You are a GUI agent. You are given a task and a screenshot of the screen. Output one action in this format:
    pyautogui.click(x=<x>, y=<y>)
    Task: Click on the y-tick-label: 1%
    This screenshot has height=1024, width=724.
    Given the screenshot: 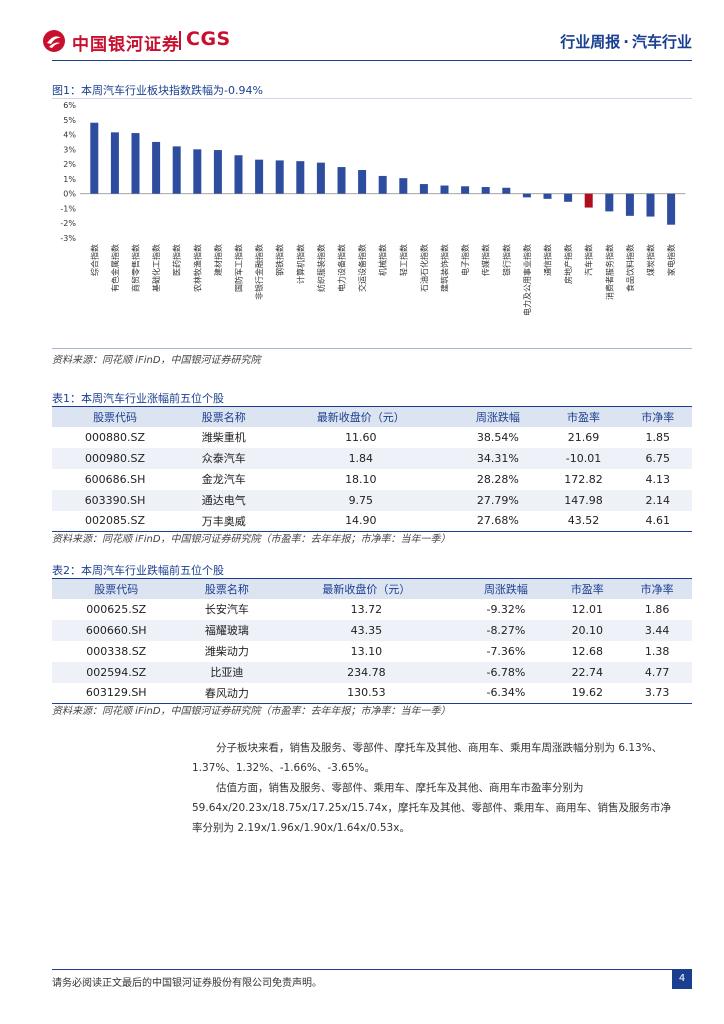 What is the action you would take?
    pyautogui.click(x=69, y=179)
    